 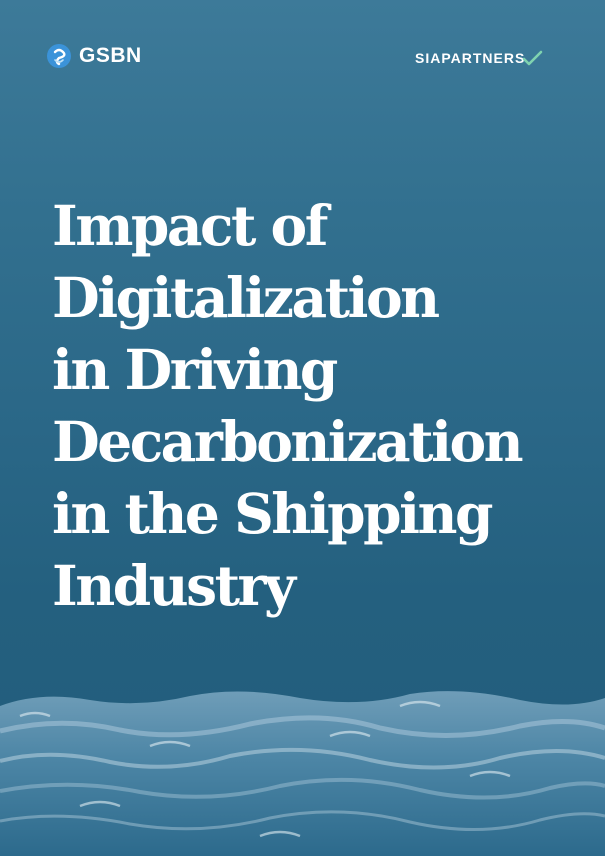 I want to click on title-line: Industry, so click(x=174, y=585).